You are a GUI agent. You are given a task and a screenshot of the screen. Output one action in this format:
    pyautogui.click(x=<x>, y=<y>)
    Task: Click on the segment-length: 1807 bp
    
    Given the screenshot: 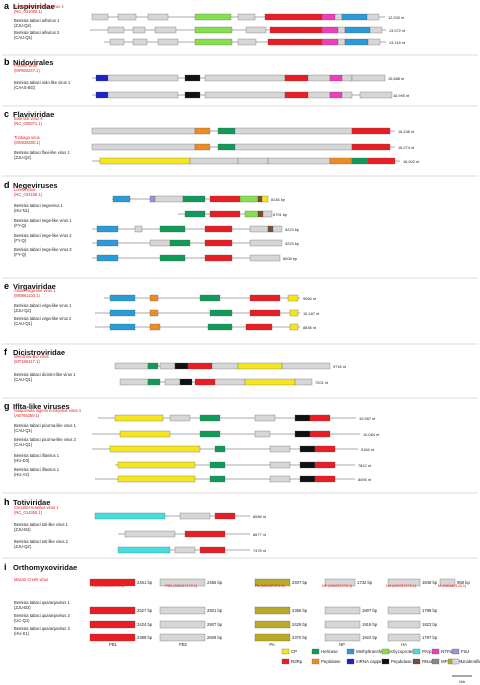 What is the action you would take?
    pyautogui.click(x=370, y=610)
    